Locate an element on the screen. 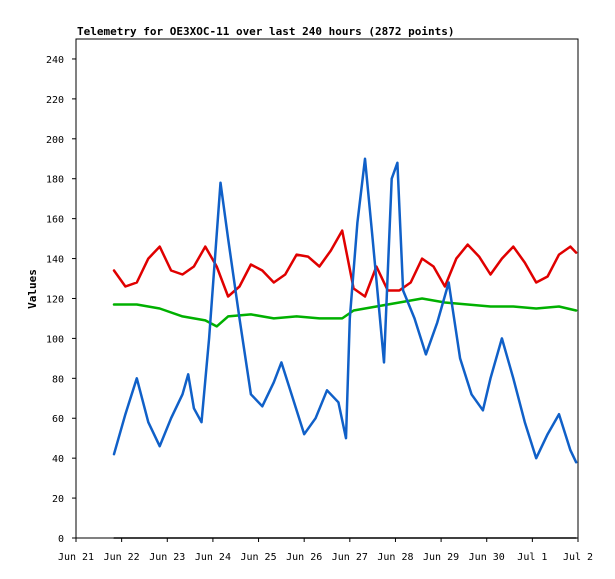 The image size is (615, 579). x-tick-label: Jun 21 is located at coordinates (76, 557).